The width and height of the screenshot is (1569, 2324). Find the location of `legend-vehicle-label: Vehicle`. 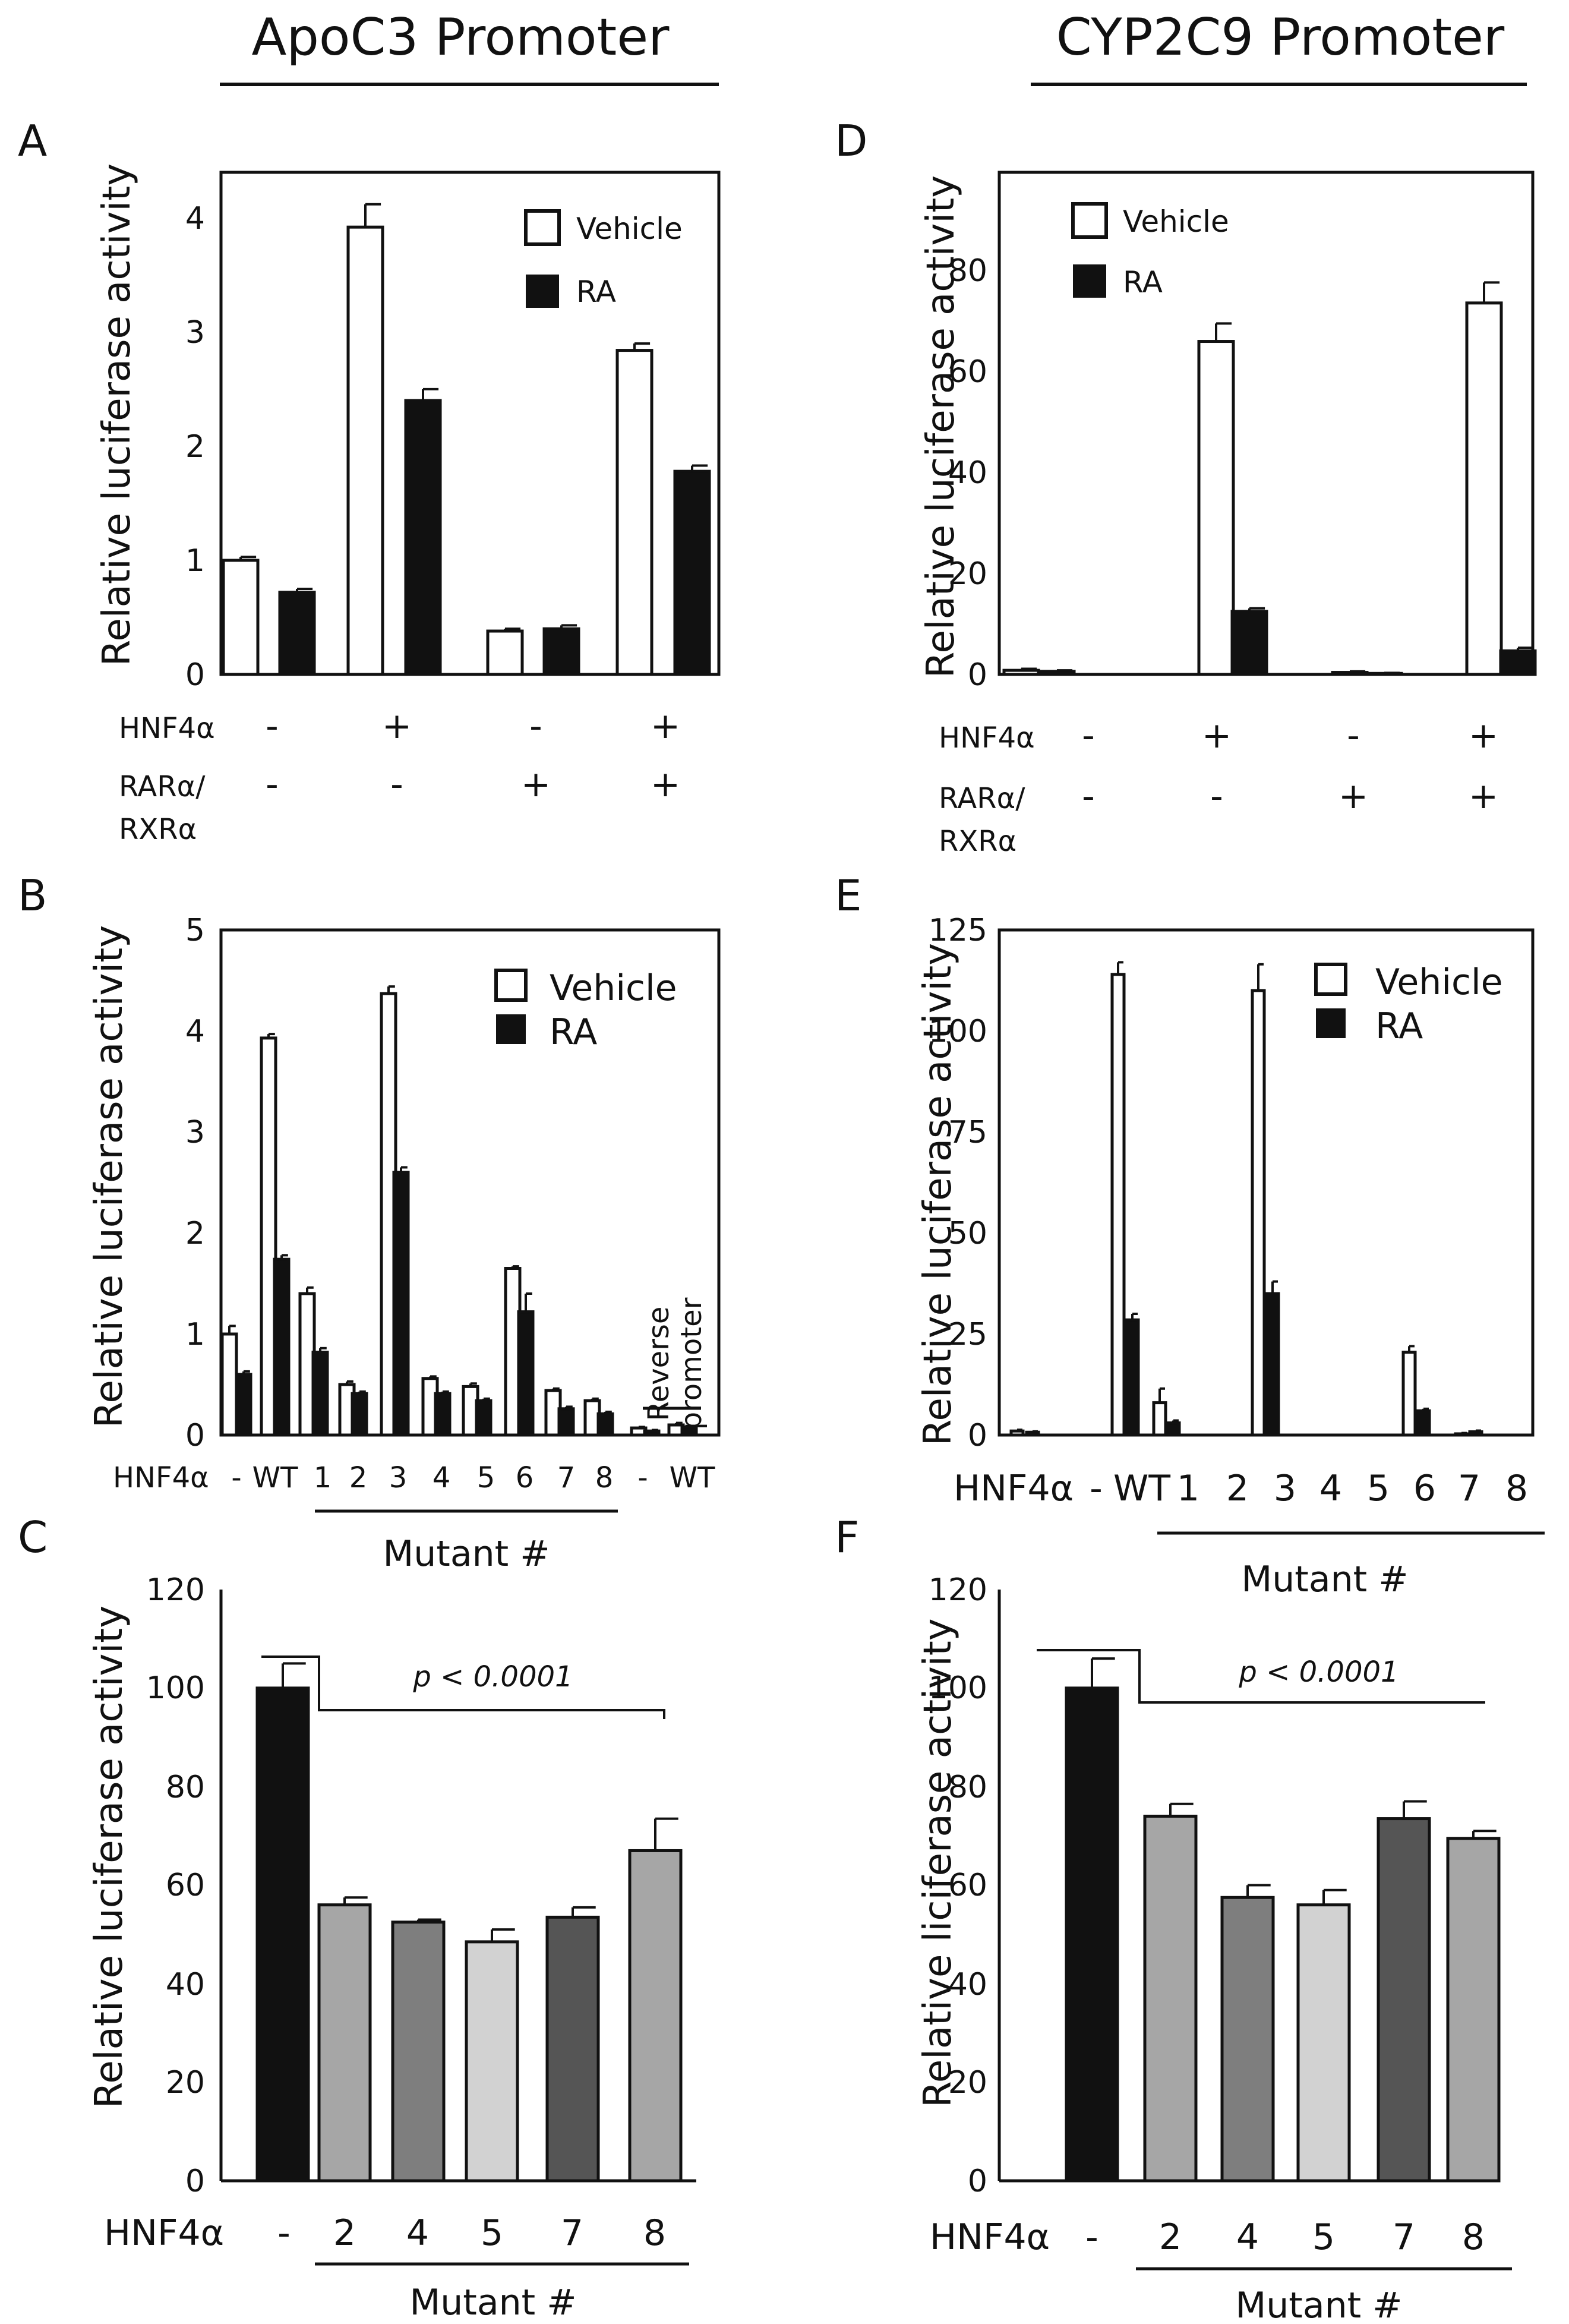

legend-vehicle-label: Vehicle is located at coordinates (613, 988).